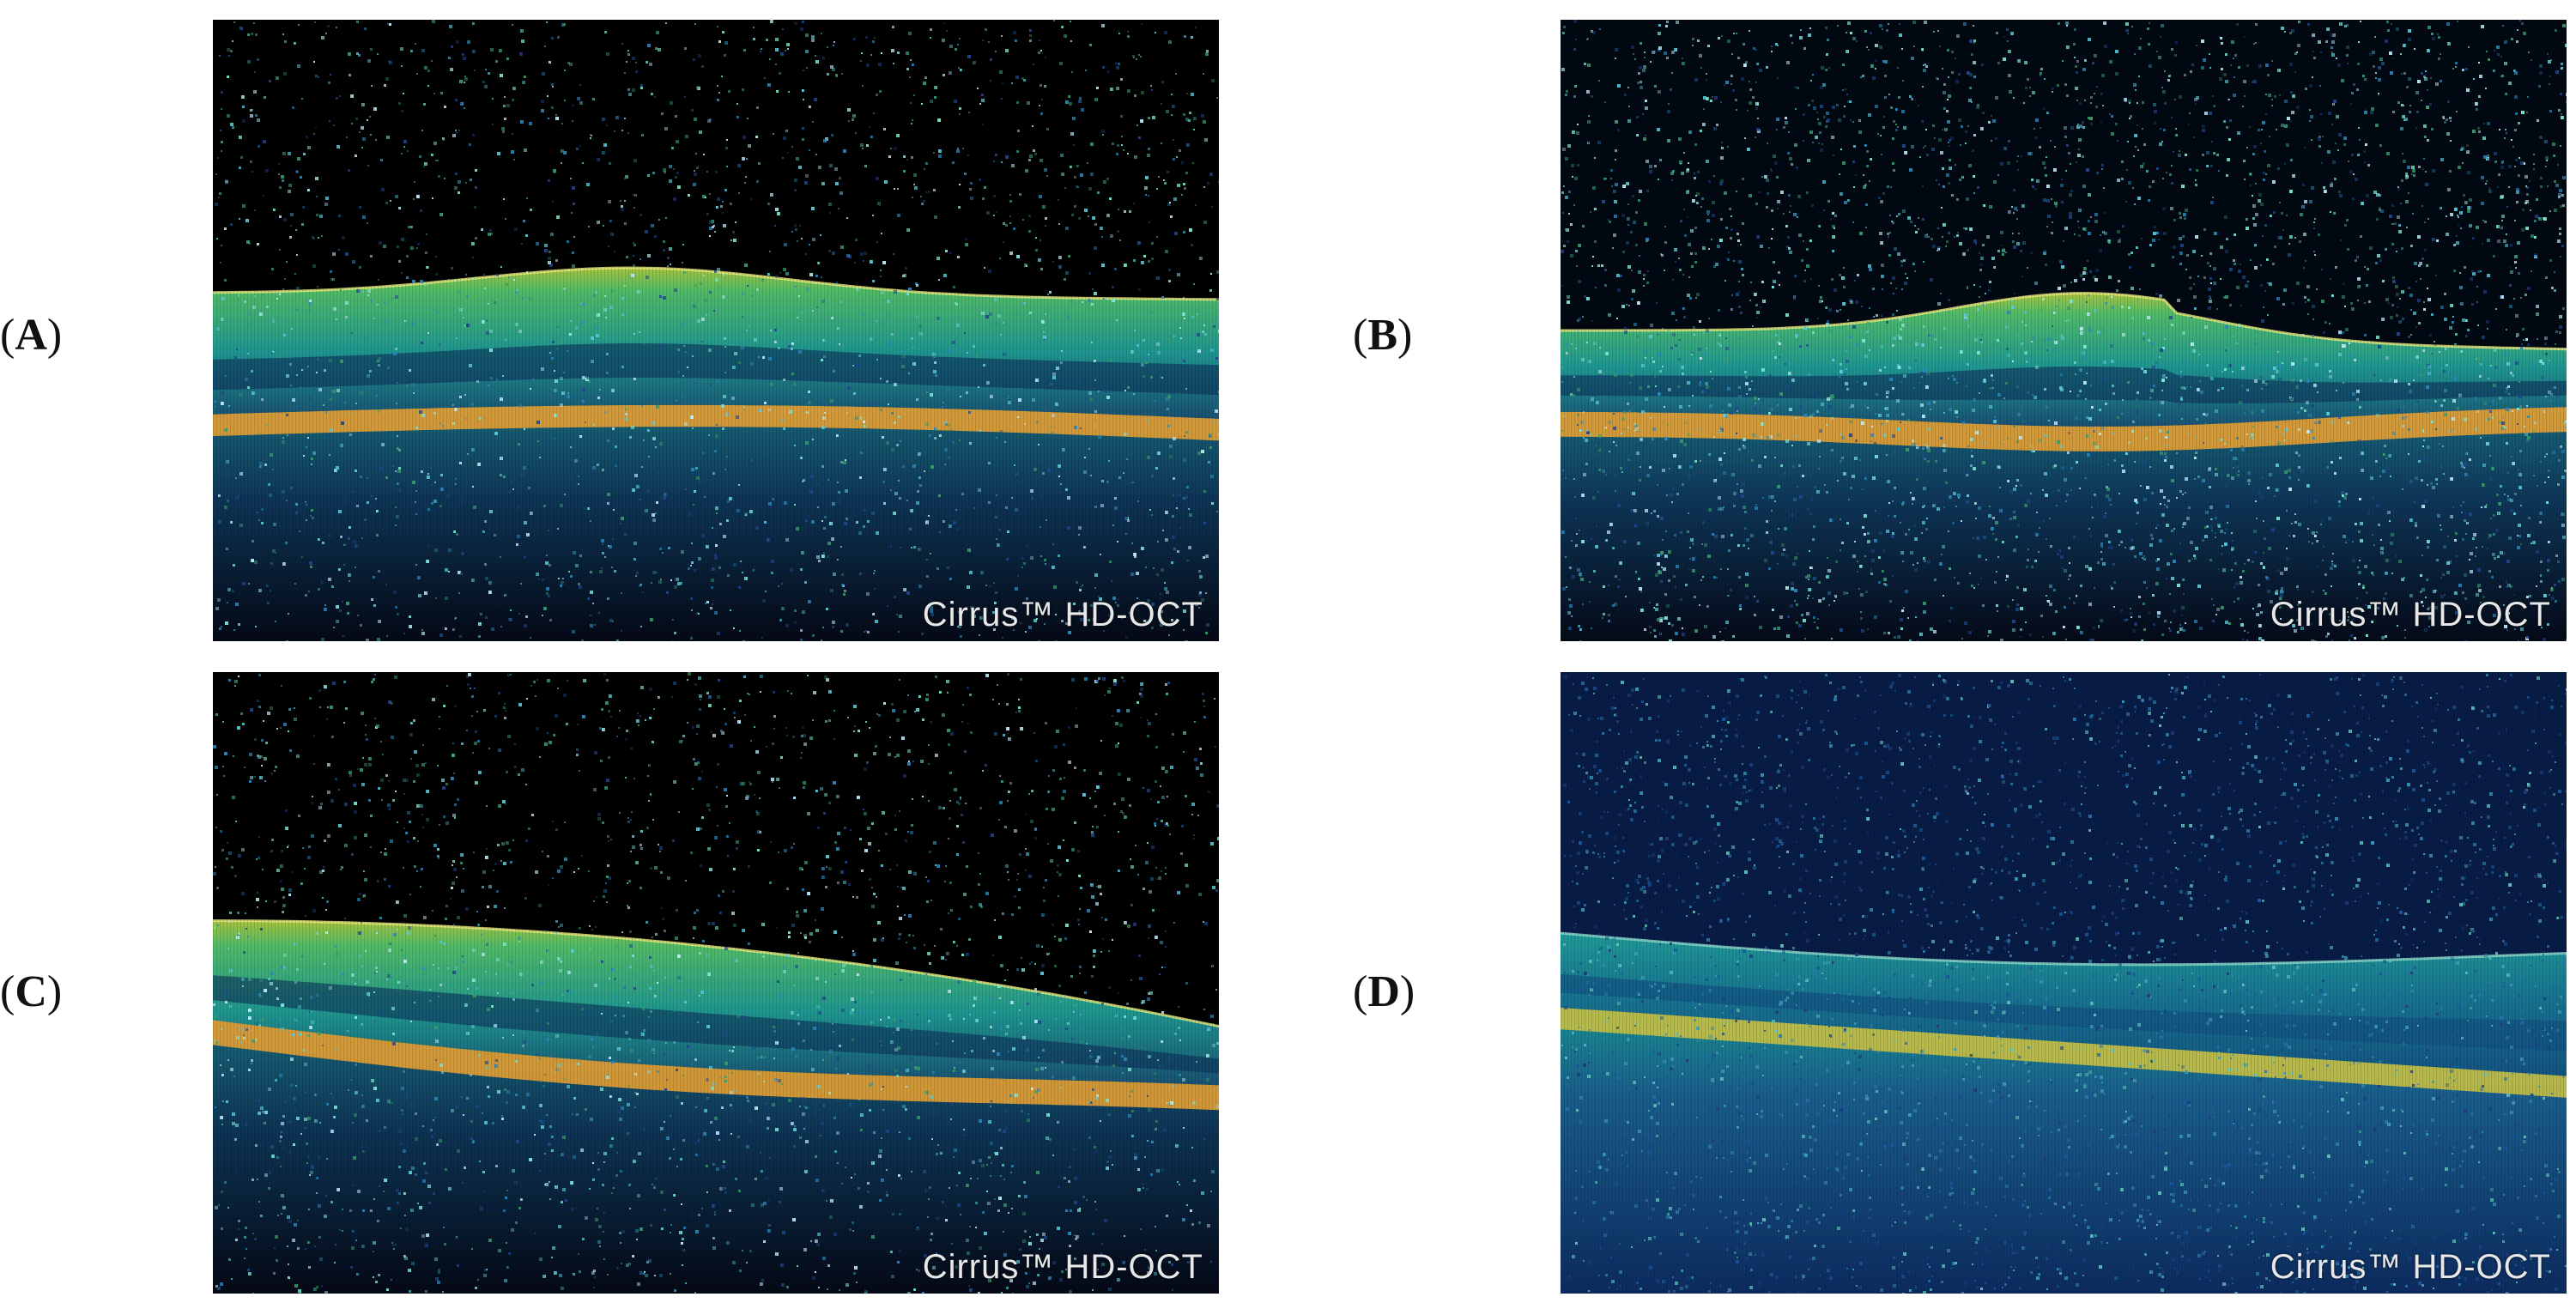 The height and width of the screenshot is (1309, 2576). What do you see at coordinates (1062, 614) in the screenshot?
I see `watermark-a: Cirrus™ HD-OCT` at bounding box center [1062, 614].